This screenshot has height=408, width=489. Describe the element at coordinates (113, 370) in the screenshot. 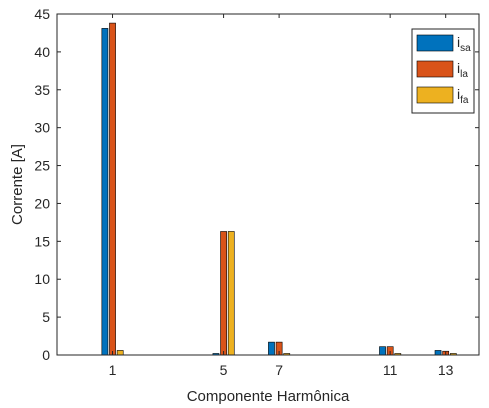

I see `x-tick-label: 1` at that location.